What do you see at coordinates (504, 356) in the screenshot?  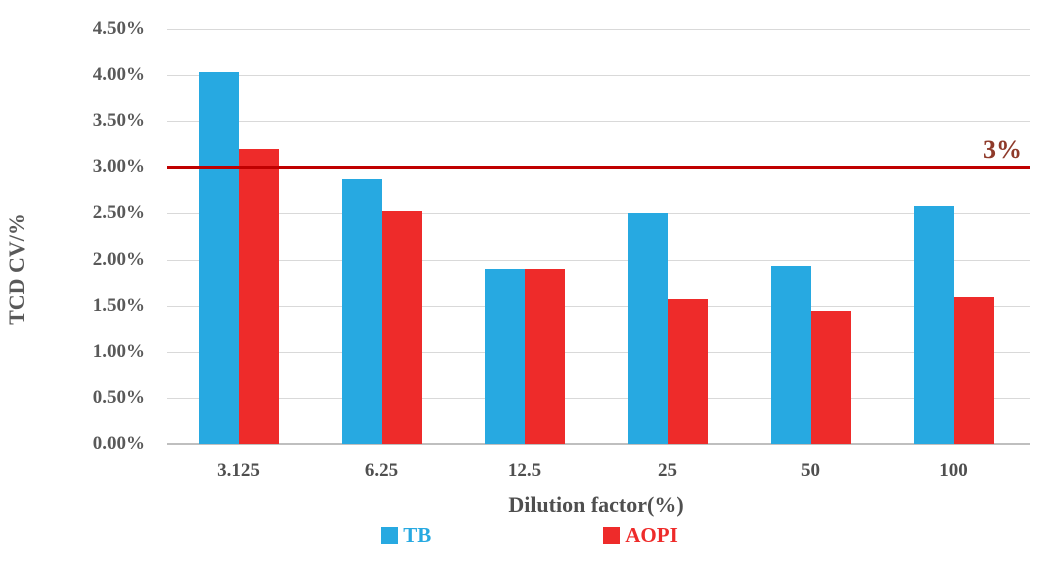 I see `bar-tb-12.5` at bounding box center [504, 356].